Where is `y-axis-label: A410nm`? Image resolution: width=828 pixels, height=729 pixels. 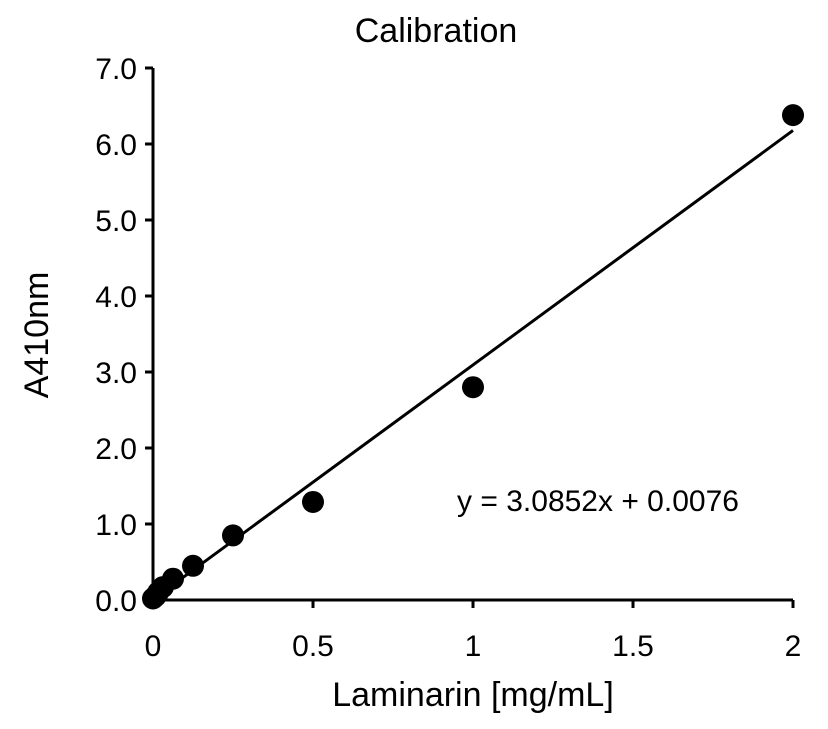
y-axis-label: A410nm is located at coordinates (37, 335).